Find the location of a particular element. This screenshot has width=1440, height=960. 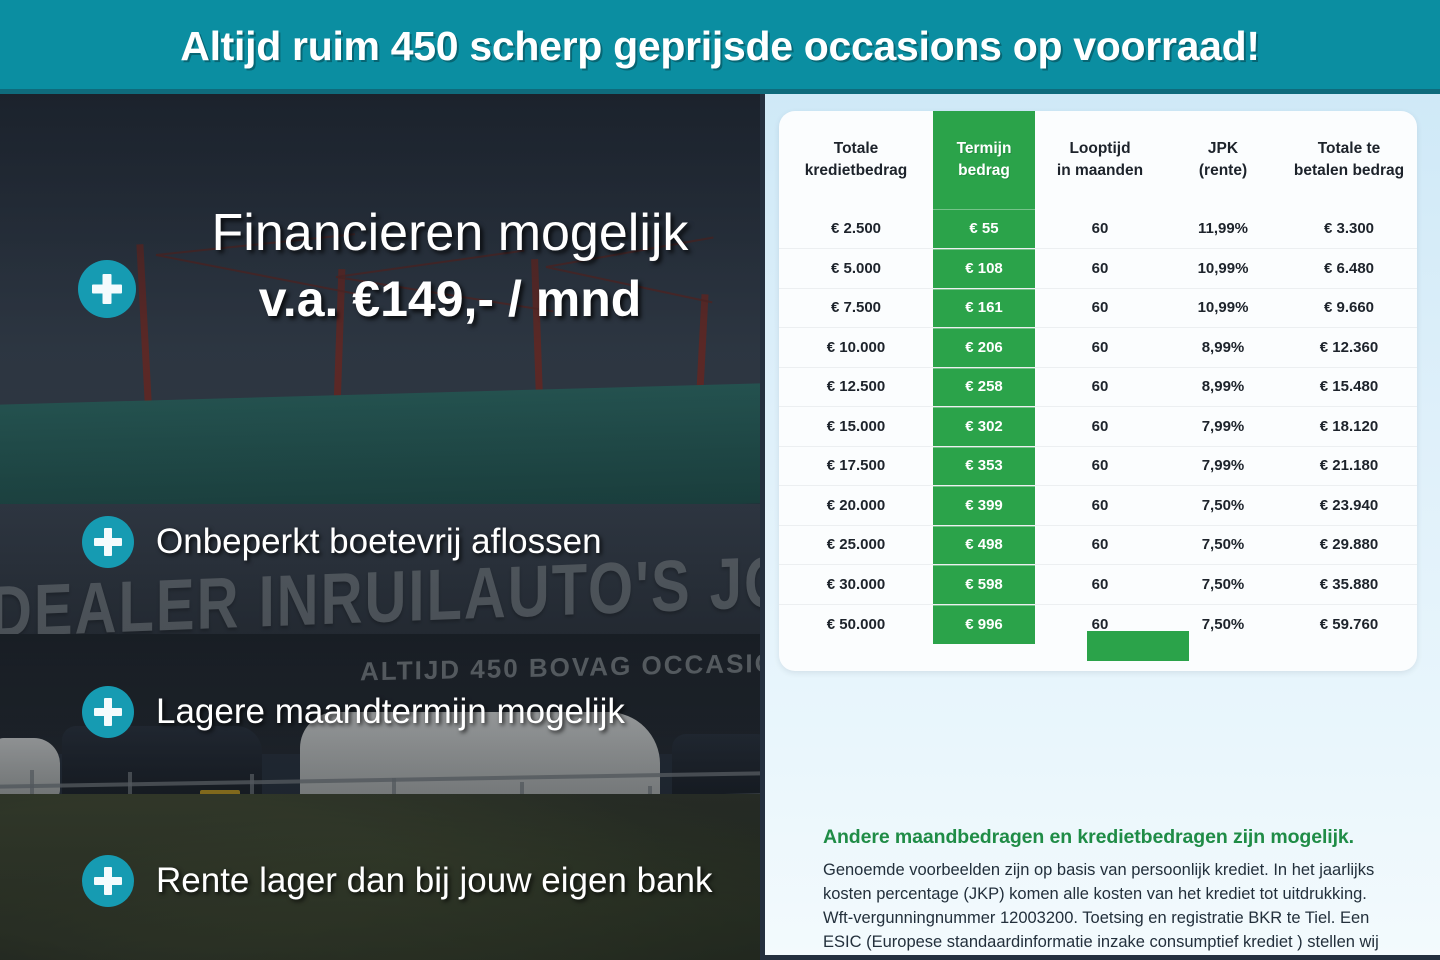

list-item: Onbeperkt boetevrij aflossen is located at coordinates (342, 542).